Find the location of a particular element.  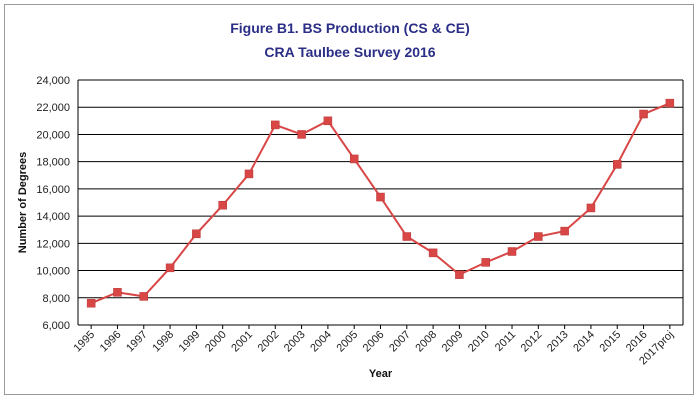

chart-title: Figure B1. BS Production (CS & CE) is located at coordinates (350, 28).